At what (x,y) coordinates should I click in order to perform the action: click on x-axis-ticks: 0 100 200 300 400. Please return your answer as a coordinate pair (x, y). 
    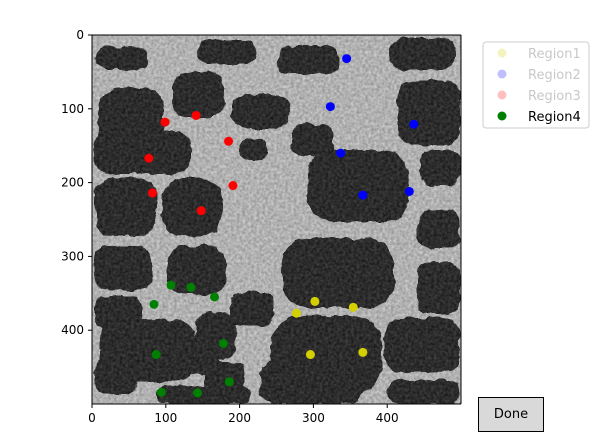
    Looking at the image, I should click on (243, 414).